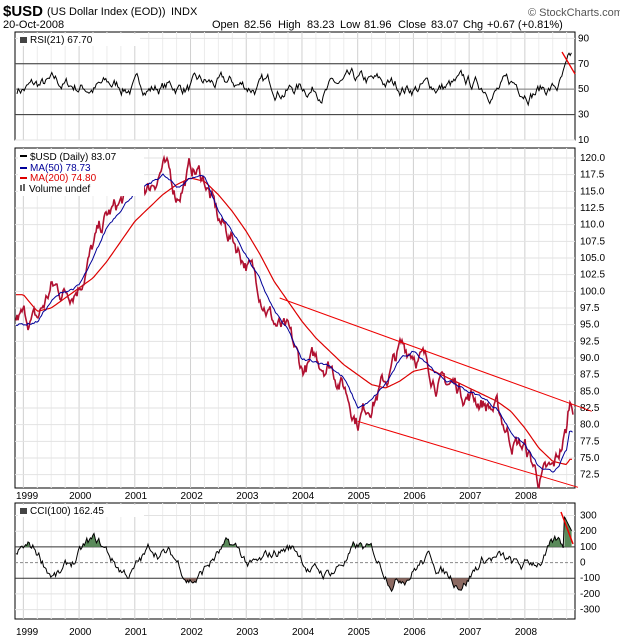  I want to click on cci-legend-swatch, so click(23, 511).